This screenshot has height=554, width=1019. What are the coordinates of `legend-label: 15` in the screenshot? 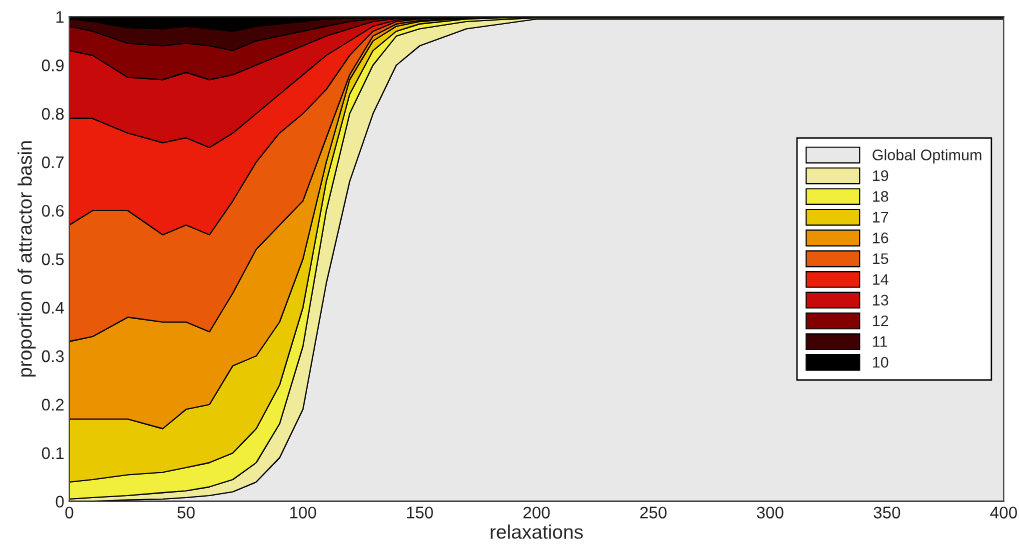 It's located at (881, 259).